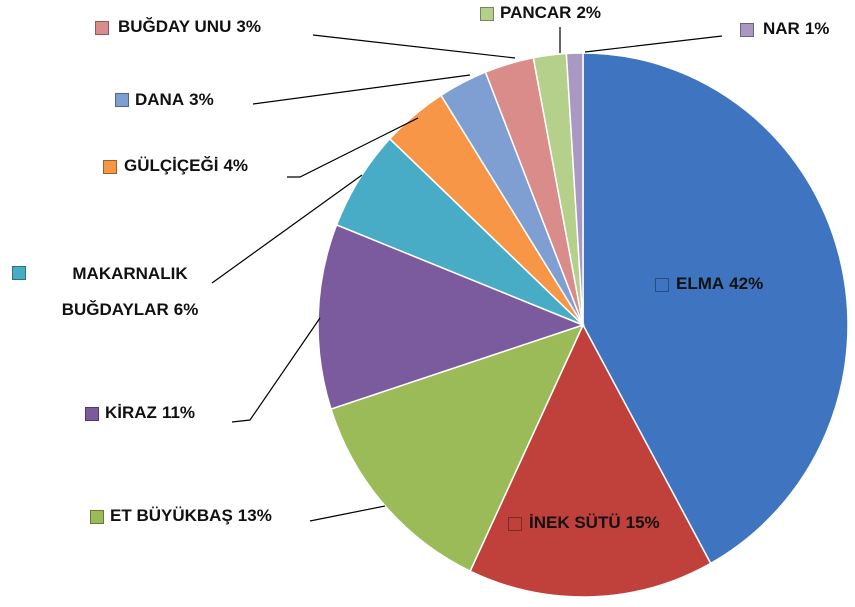 This screenshot has height=607, width=855. I want to click on value-label: 13%, so click(254, 515).